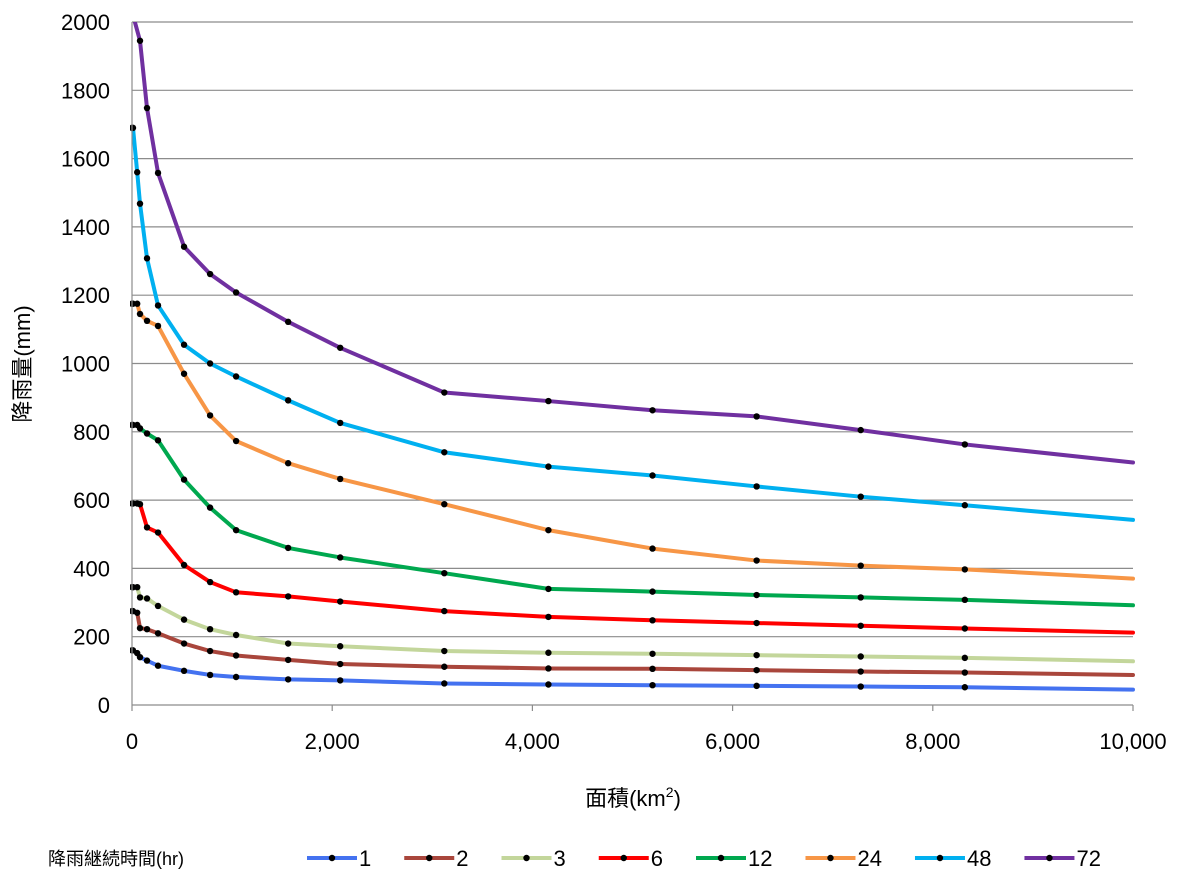 Image resolution: width=1185 pixels, height=880 pixels. Describe the element at coordinates (532, 741) in the screenshot. I see `x-tick-label: 4,000` at that location.